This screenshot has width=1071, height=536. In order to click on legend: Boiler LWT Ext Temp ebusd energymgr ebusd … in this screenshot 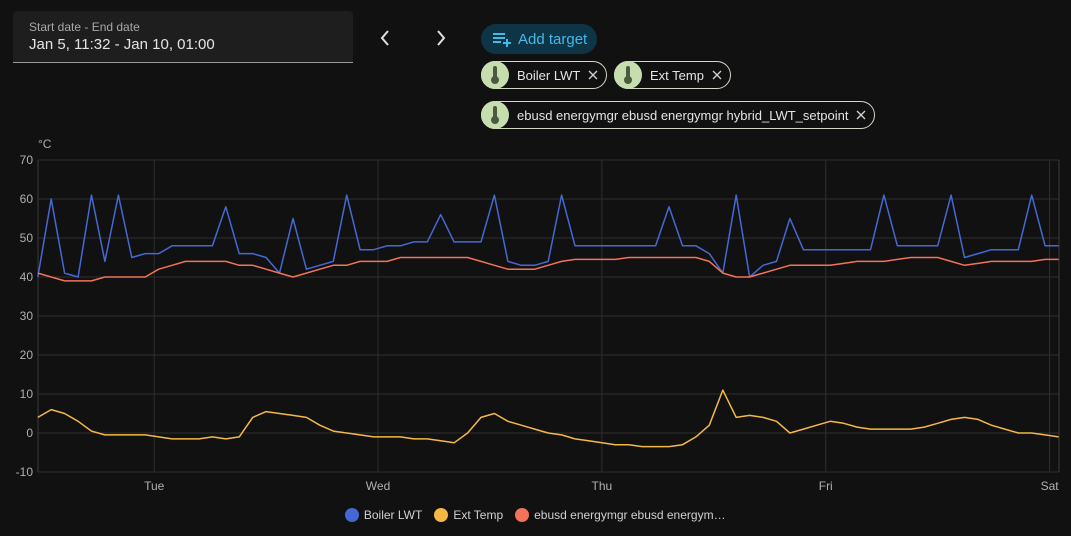, I will do `click(535, 515)`.